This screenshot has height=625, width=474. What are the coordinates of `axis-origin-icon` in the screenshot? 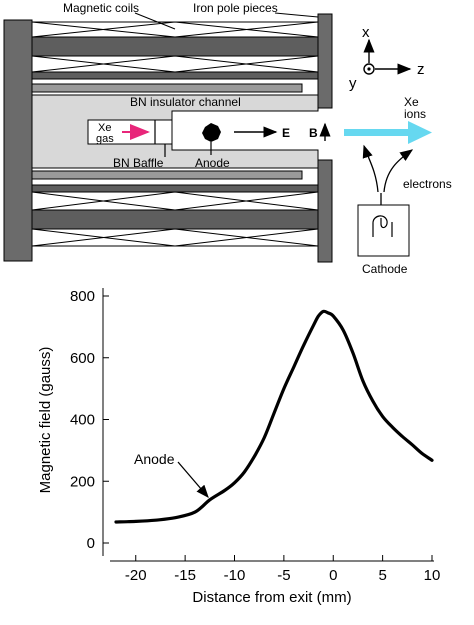 It's located at (369, 69).